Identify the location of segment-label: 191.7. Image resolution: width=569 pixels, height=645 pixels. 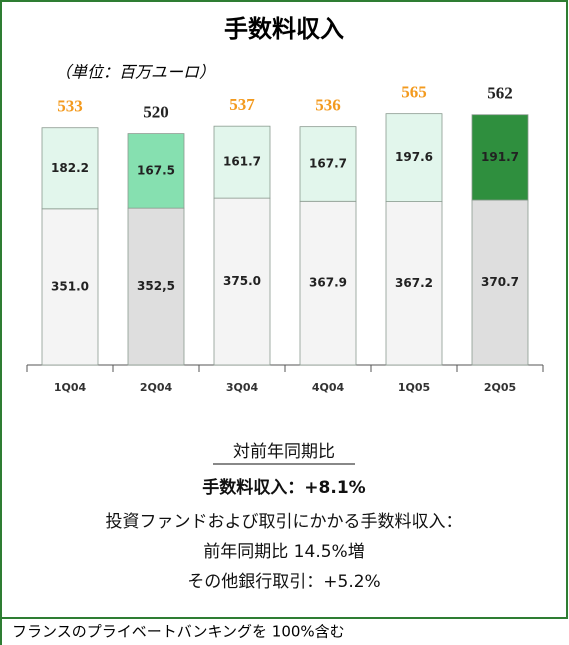
(500, 157).